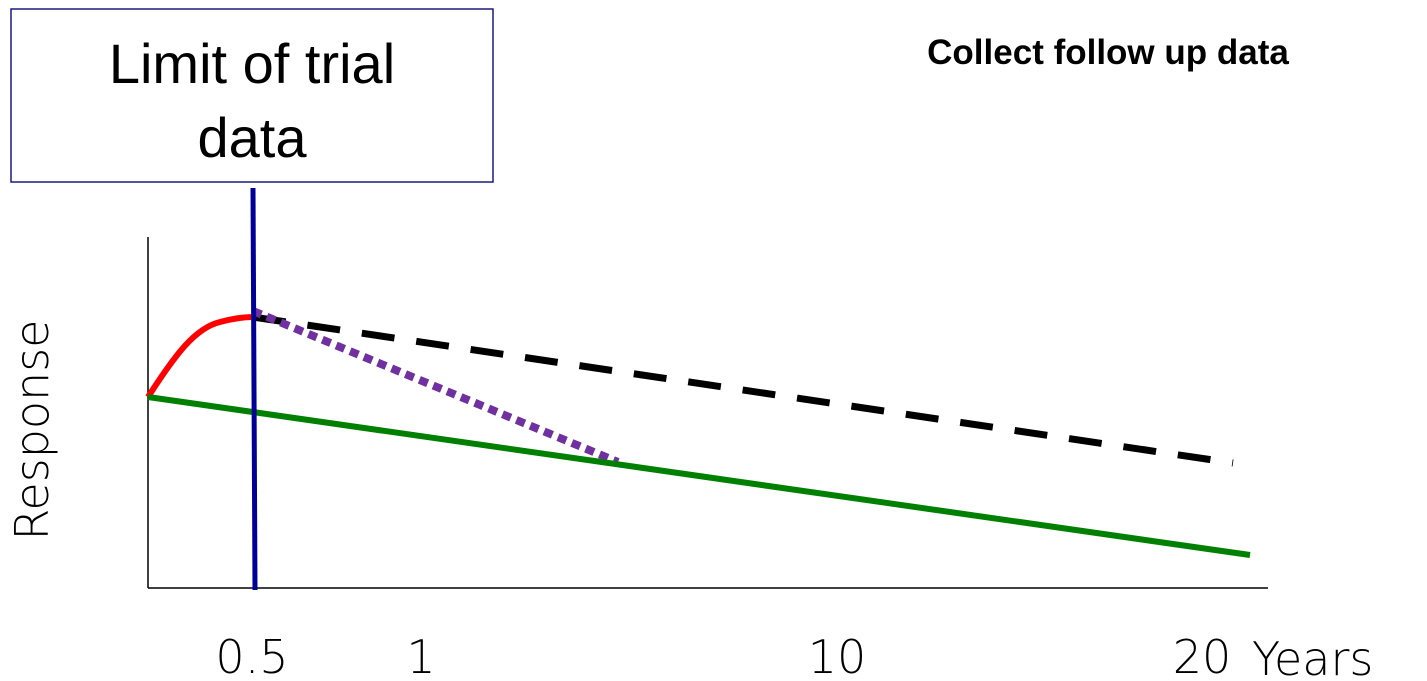 The width and height of the screenshot is (1427, 681). I want to click on x-tick-label-2: 10, so click(837, 655).